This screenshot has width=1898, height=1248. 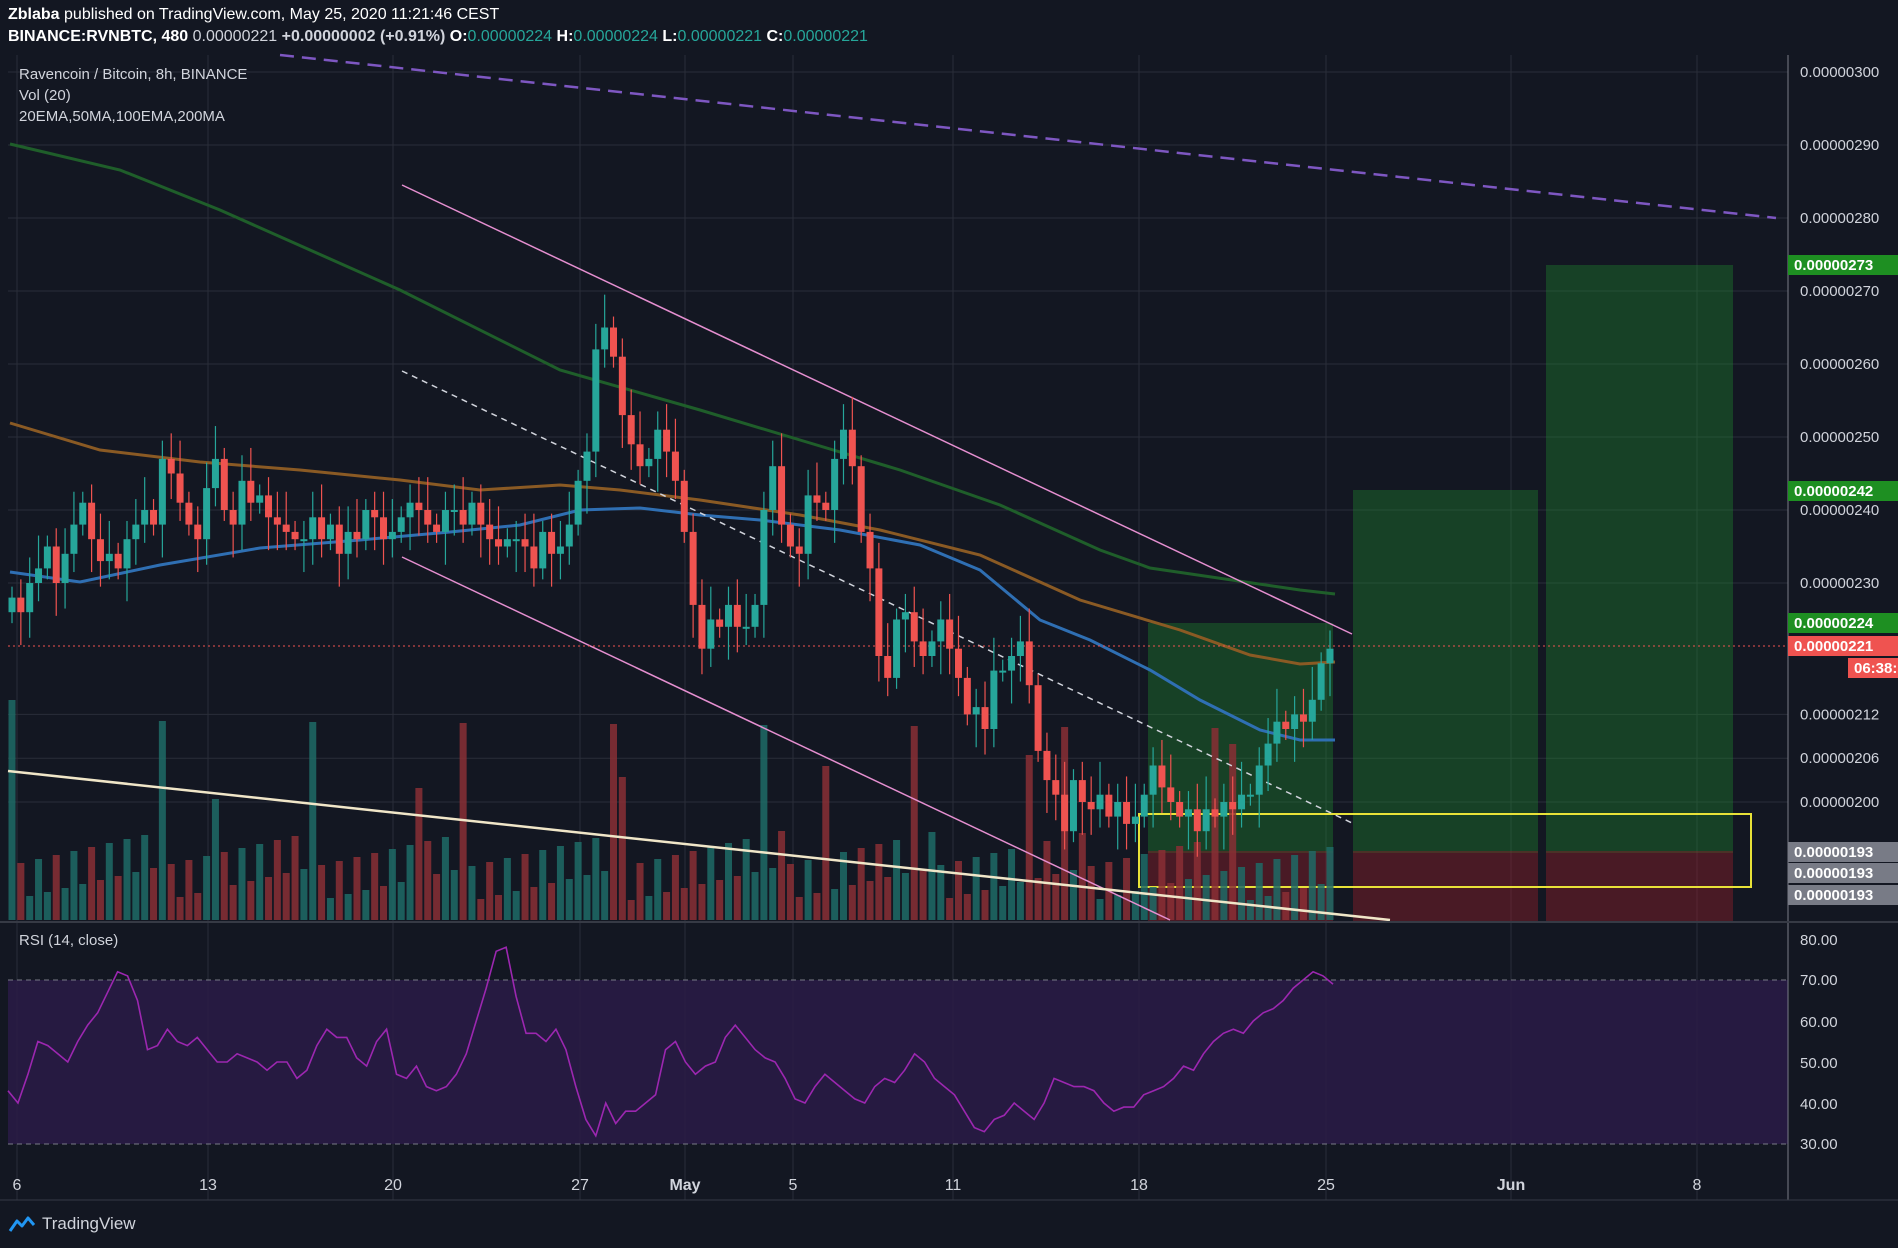 I want to click on legend-mas: 20EMA,50MA,100EMA,200MA, so click(x=122, y=116).